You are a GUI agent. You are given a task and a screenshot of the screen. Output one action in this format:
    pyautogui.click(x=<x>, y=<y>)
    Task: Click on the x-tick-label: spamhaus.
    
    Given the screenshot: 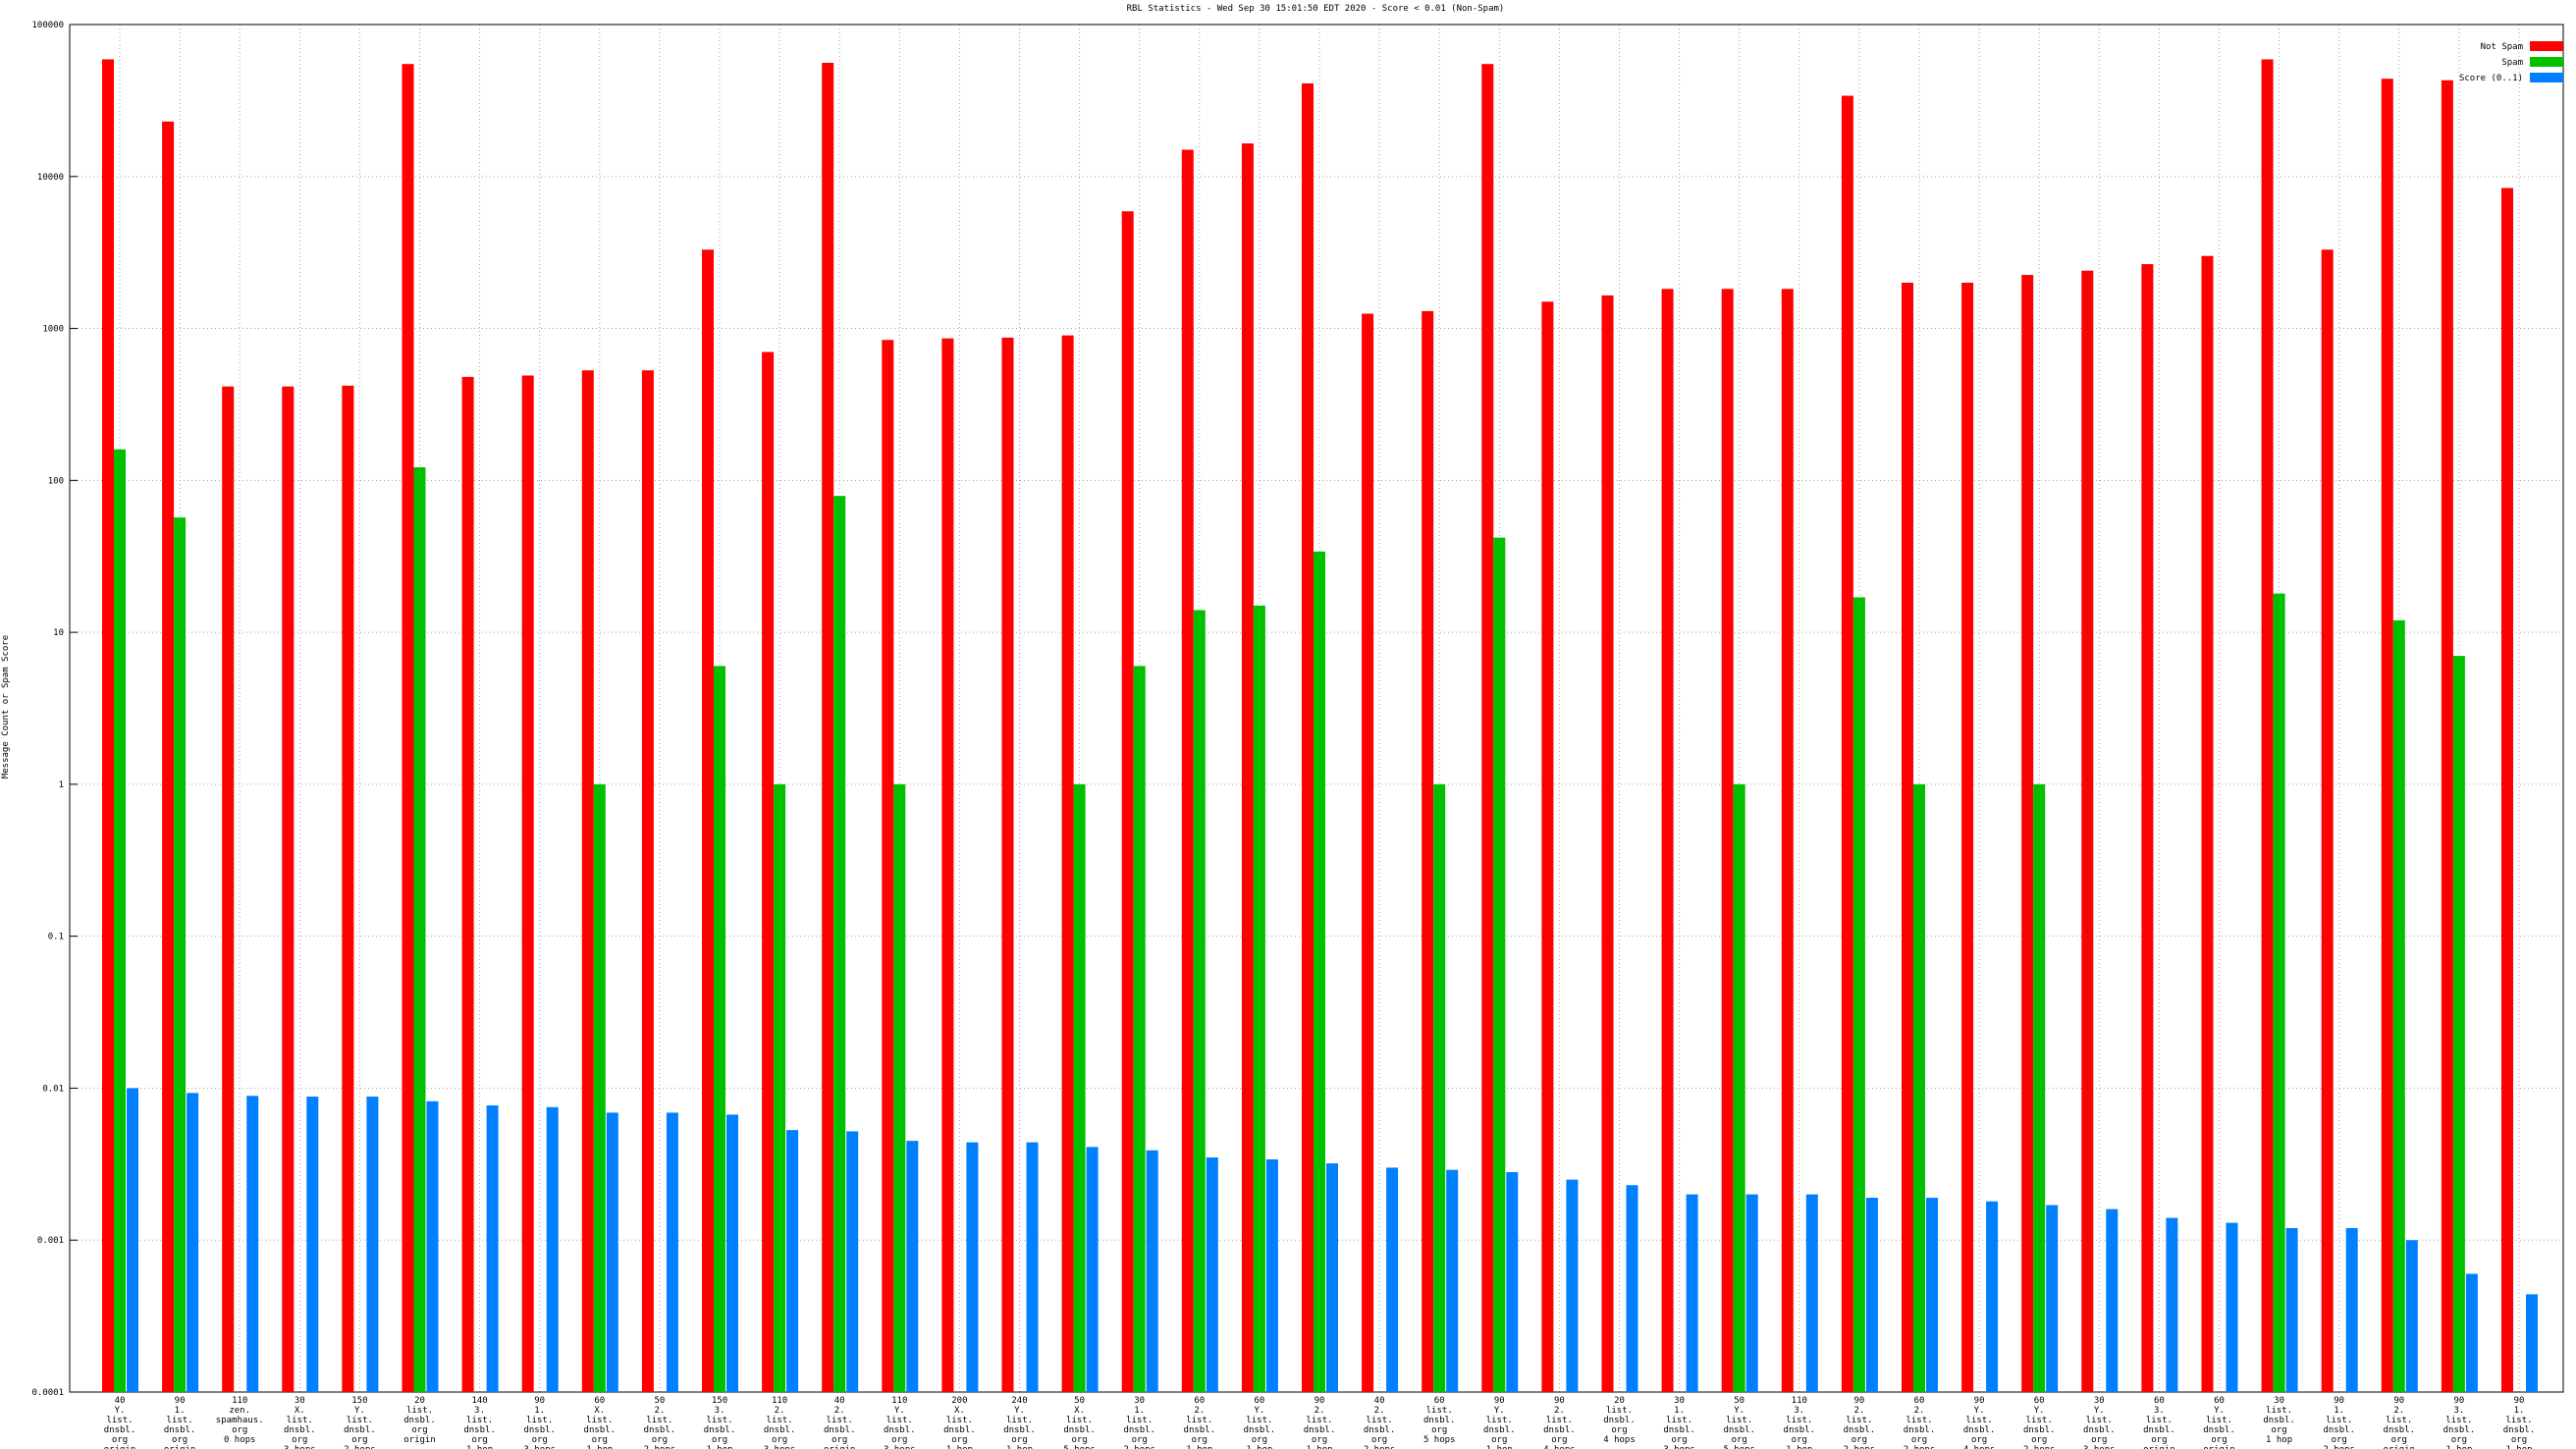 What is the action you would take?
    pyautogui.click(x=240, y=1420)
    